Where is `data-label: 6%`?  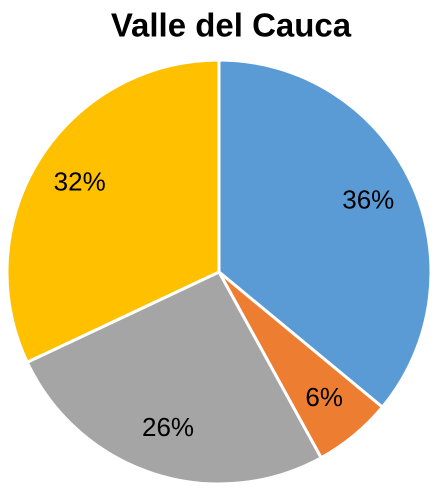 data-label: 6% is located at coordinates (324, 397).